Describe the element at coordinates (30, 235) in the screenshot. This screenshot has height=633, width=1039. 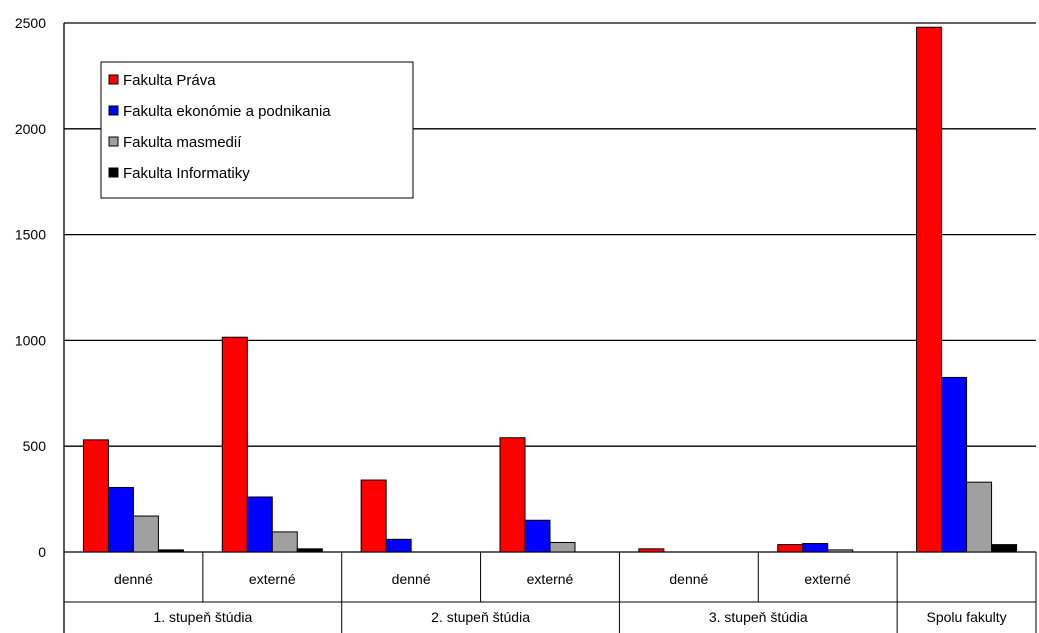
I see `y-tick-label: 1500` at that location.